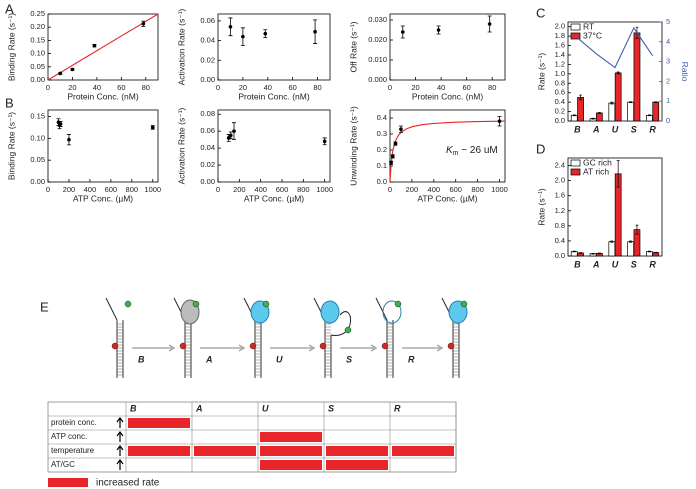  I want to click on table-header: U, so click(265, 408).